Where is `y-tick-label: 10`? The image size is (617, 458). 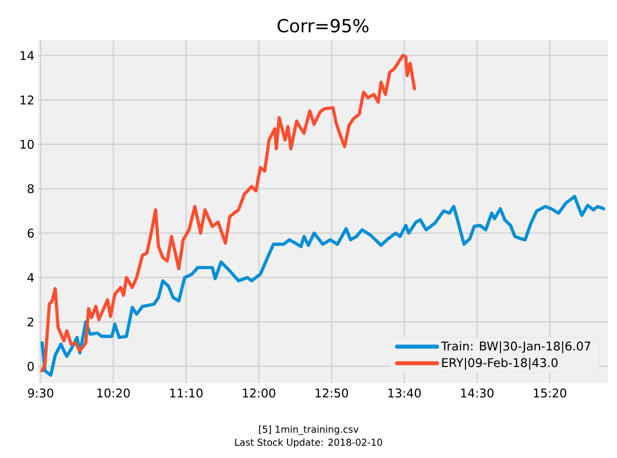
y-tick-label: 10 is located at coordinates (27, 144).